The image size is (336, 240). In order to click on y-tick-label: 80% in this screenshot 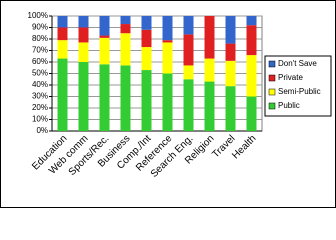, I will do `click(40, 38)`.